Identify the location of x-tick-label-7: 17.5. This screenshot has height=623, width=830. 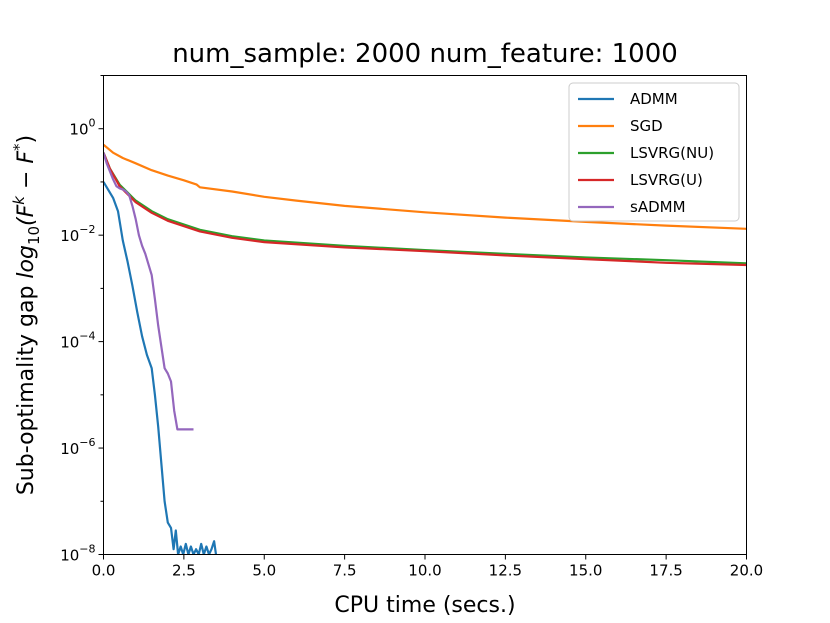
(665, 571).